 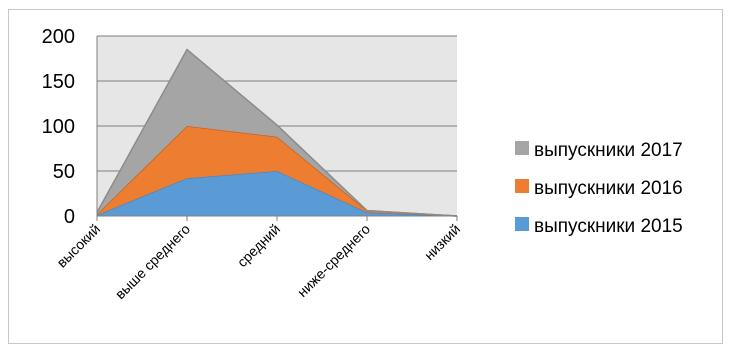 What do you see at coordinates (58, 37) in the screenshot?
I see `y-tick-label: 200` at bounding box center [58, 37].